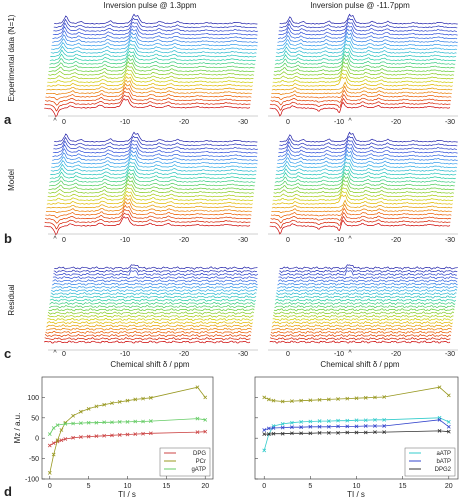  What do you see at coordinates (11, 57) in the screenshot?
I see `ylabel-experimental: Experimental data (N=1)` at bounding box center [11, 57].